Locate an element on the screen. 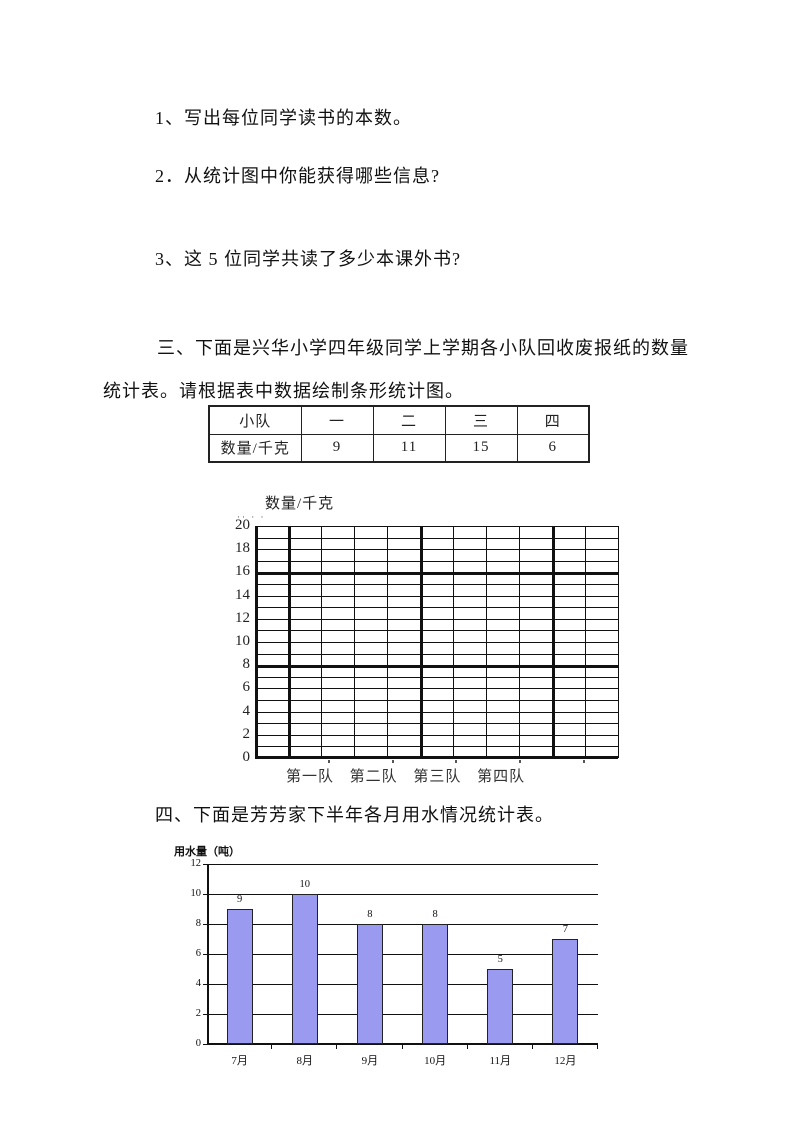  x-category-label: 11月 is located at coordinates (500, 1061).